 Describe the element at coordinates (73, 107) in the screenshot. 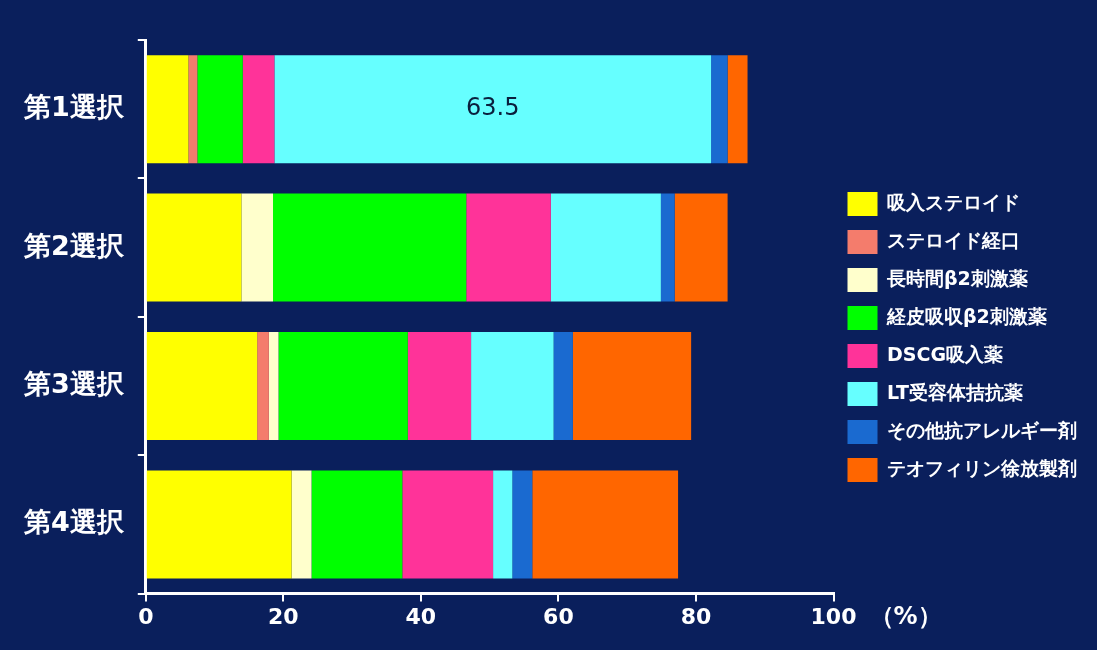

I see `y-tick-label: 第1選択` at that location.